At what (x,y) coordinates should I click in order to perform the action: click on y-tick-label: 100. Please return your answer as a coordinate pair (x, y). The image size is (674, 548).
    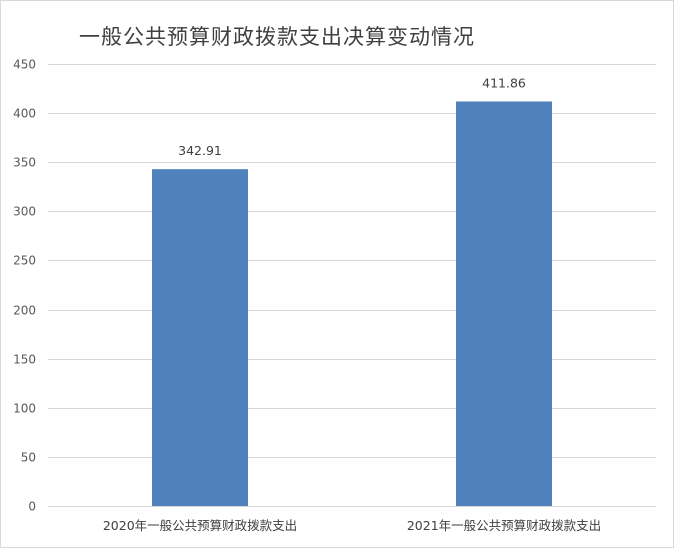
    Looking at the image, I should click on (24, 409).